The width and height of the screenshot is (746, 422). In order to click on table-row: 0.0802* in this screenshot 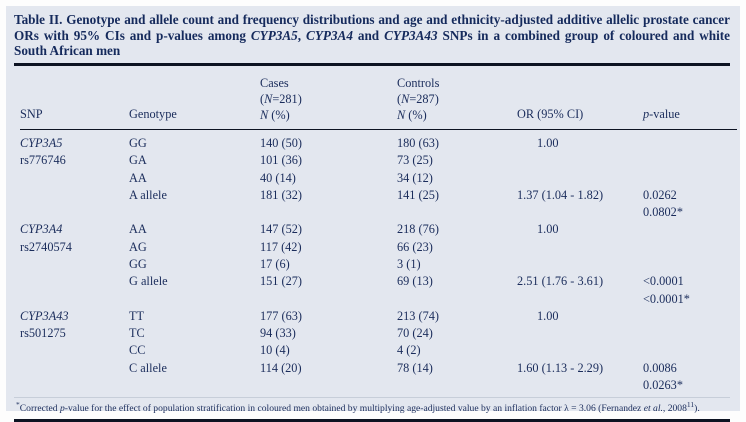, I will do `click(378, 212)`.